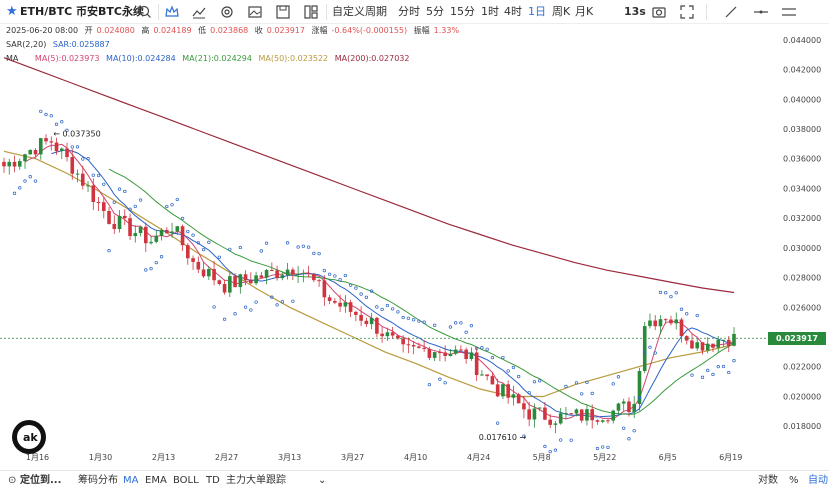 This screenshot has width=829, height=490. Describe the element at coordinates (163, 457) in the screenshot. I see `x-tick-label: 2月13` at that location.